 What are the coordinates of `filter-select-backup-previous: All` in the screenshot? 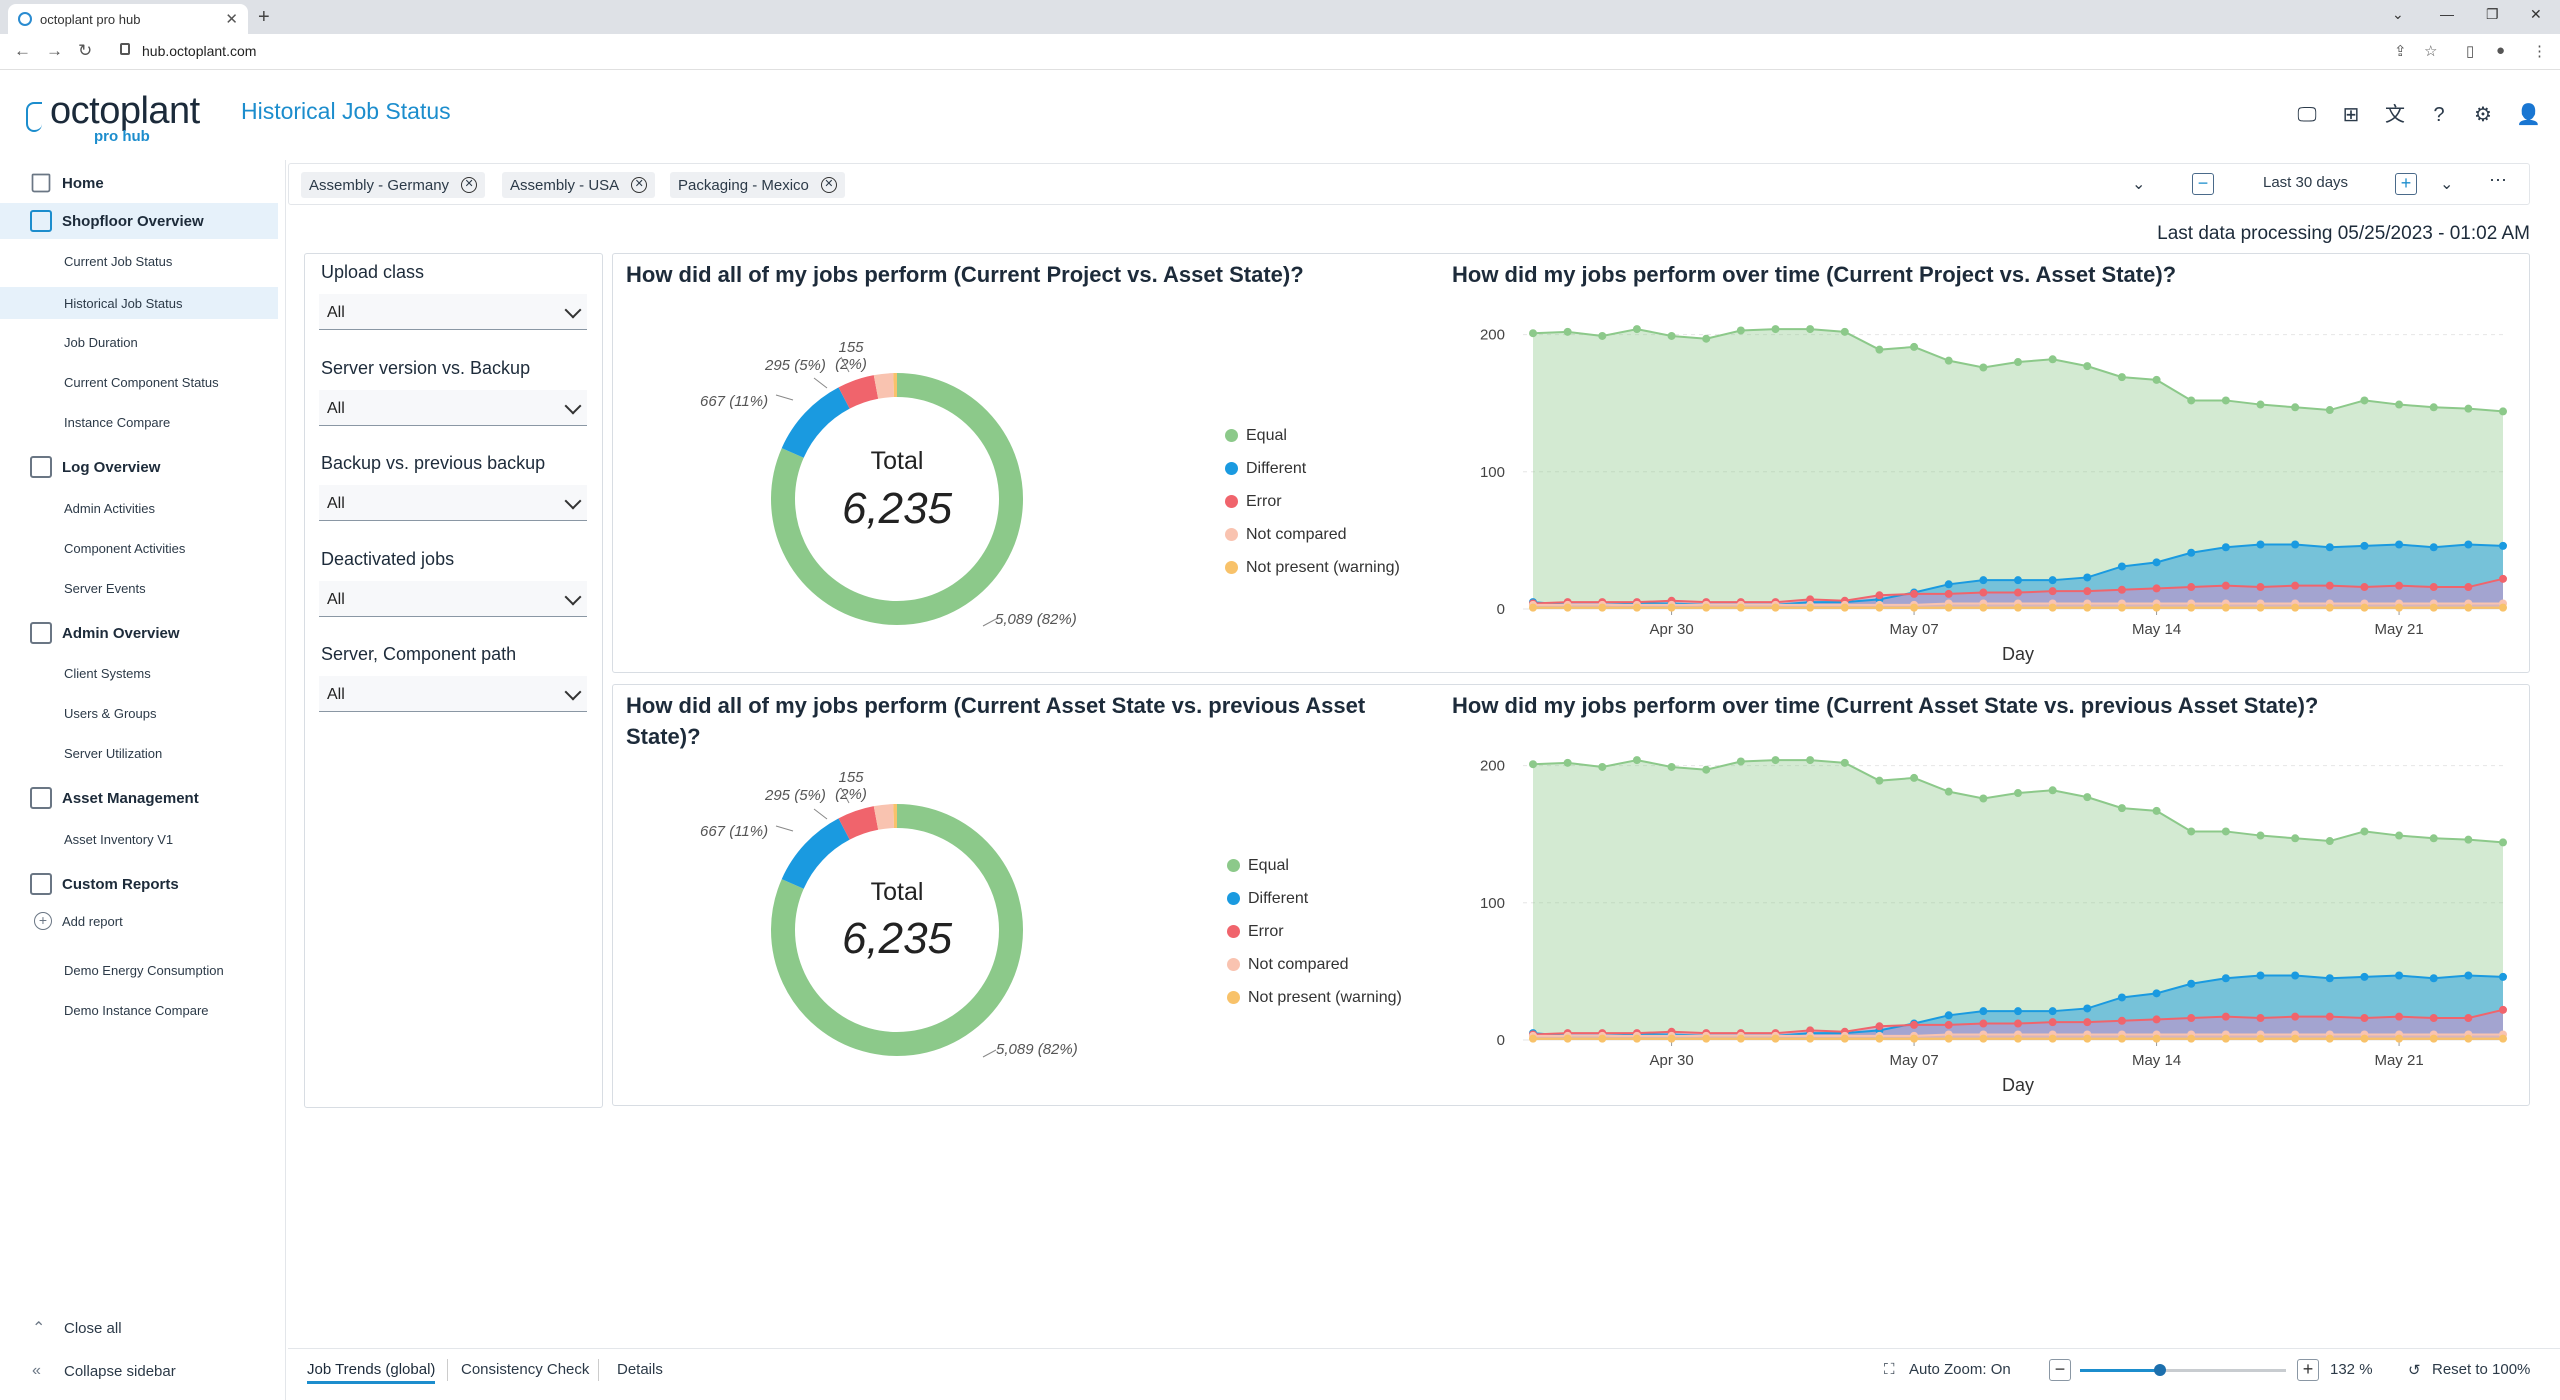 It's located at (453, 503).